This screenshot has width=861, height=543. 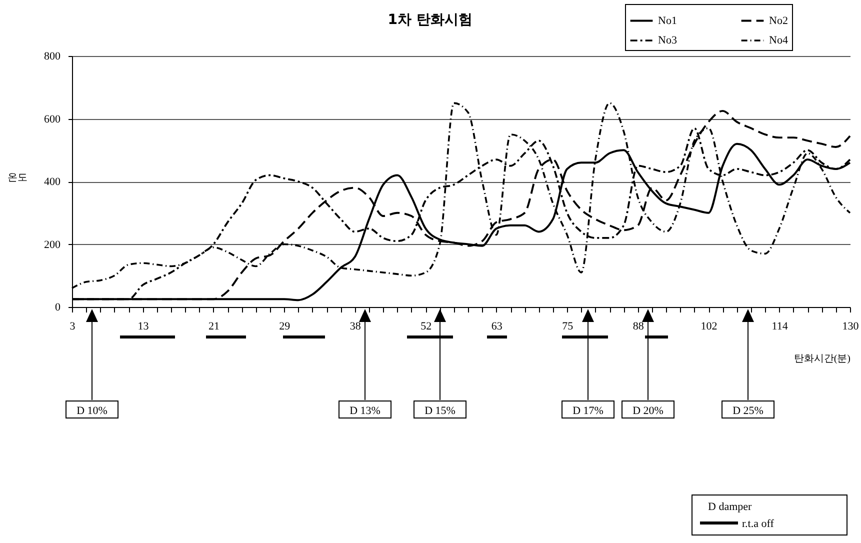 I want to click on text: D 15%, so click(x=440, y=411).